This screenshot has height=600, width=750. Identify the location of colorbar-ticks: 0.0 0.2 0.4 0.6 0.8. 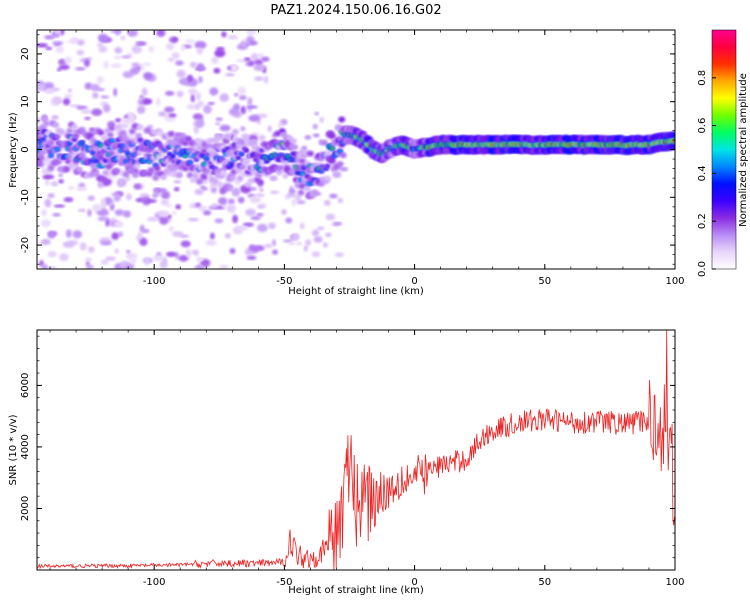
(706, 173).